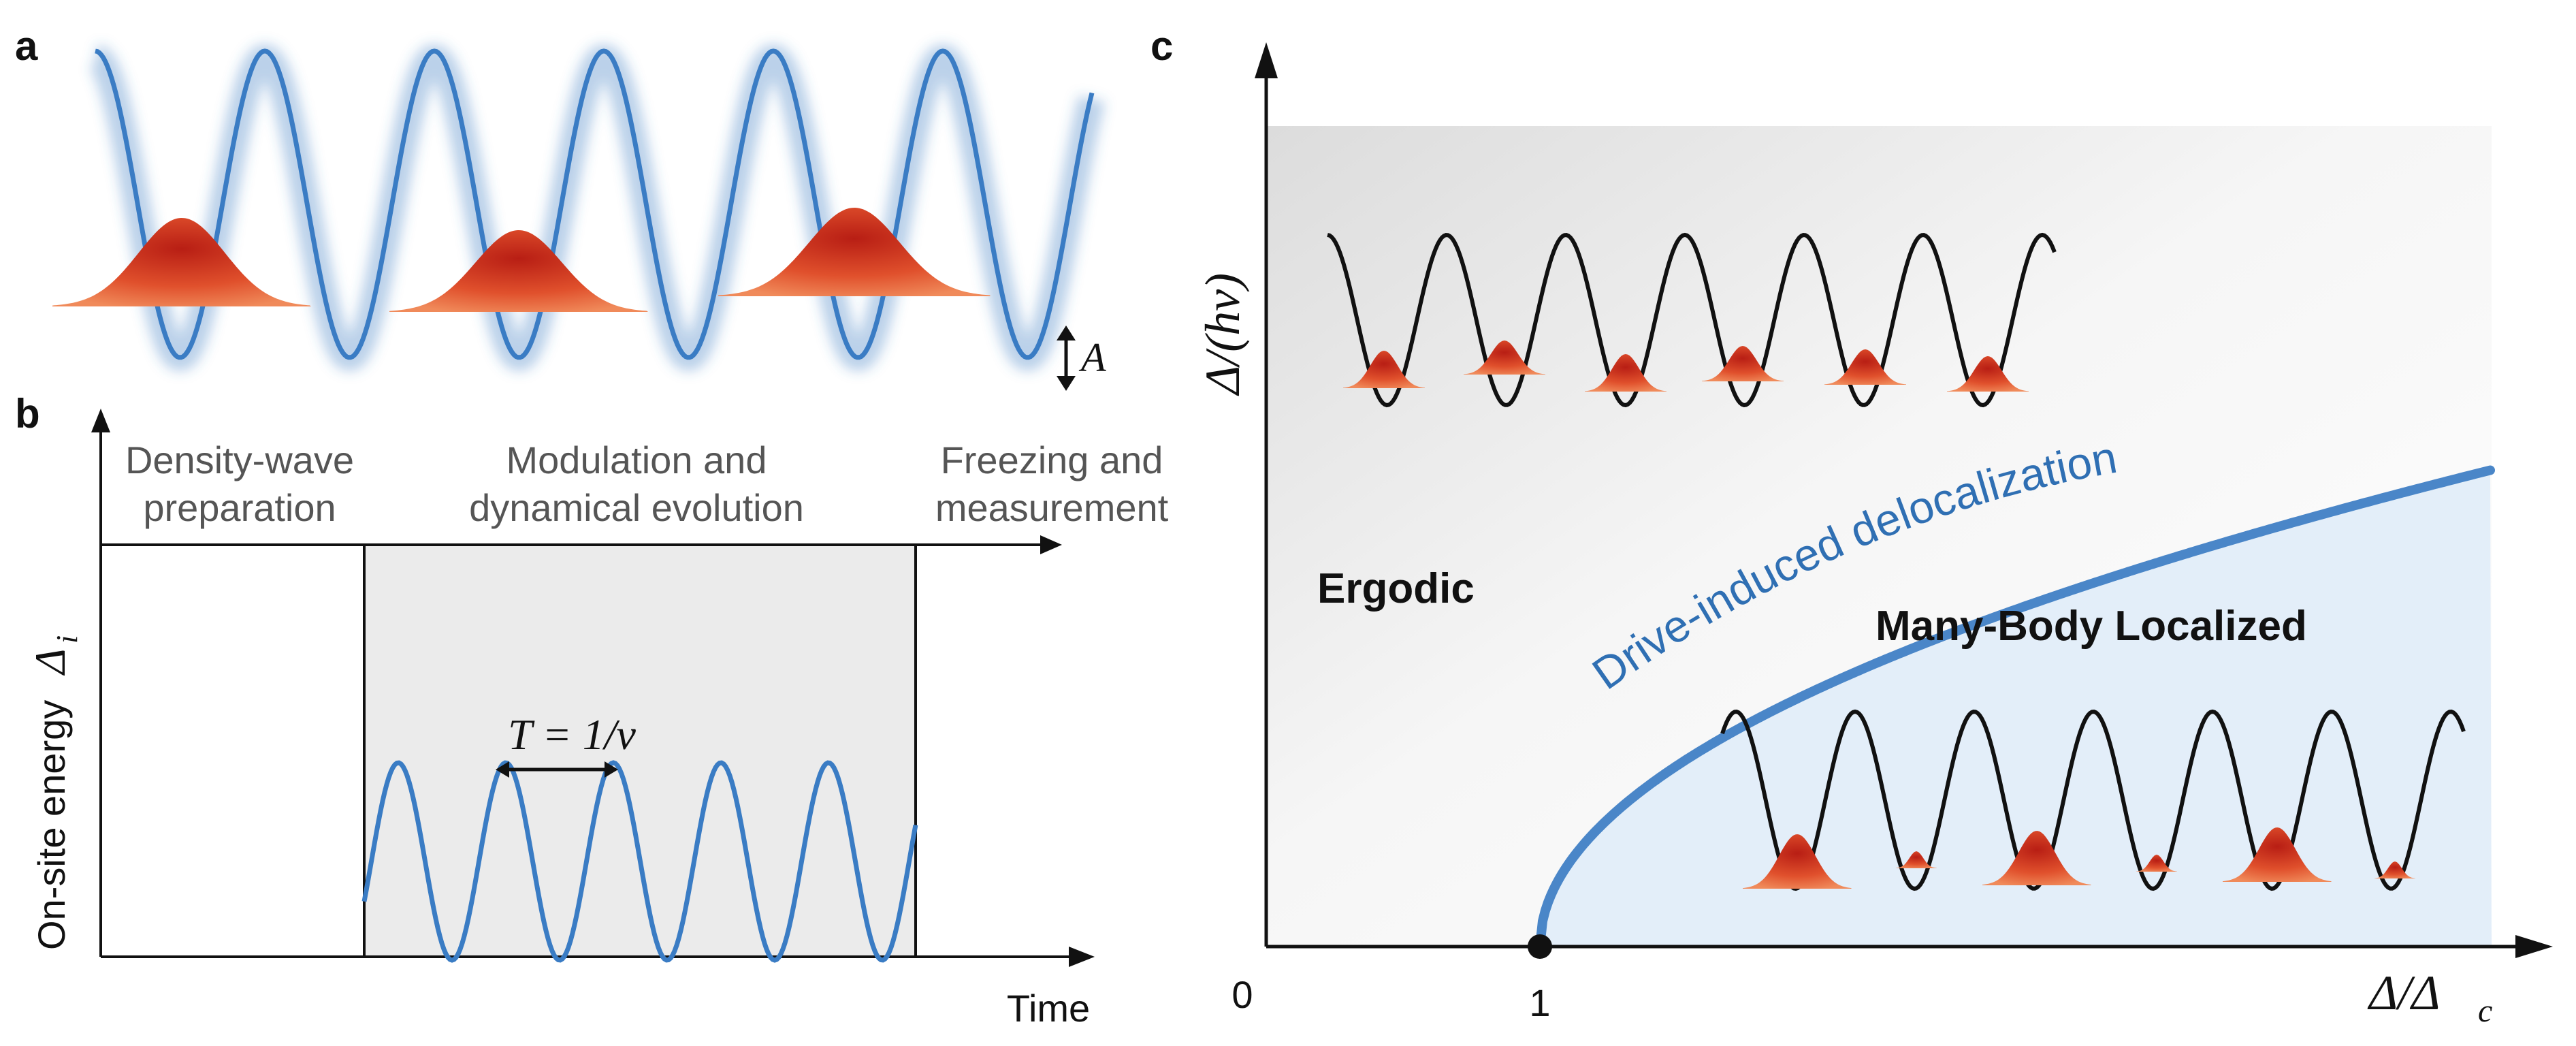 The image size is (2576, 1046). I want to click on mbl-atoms, so click(2079, 858).